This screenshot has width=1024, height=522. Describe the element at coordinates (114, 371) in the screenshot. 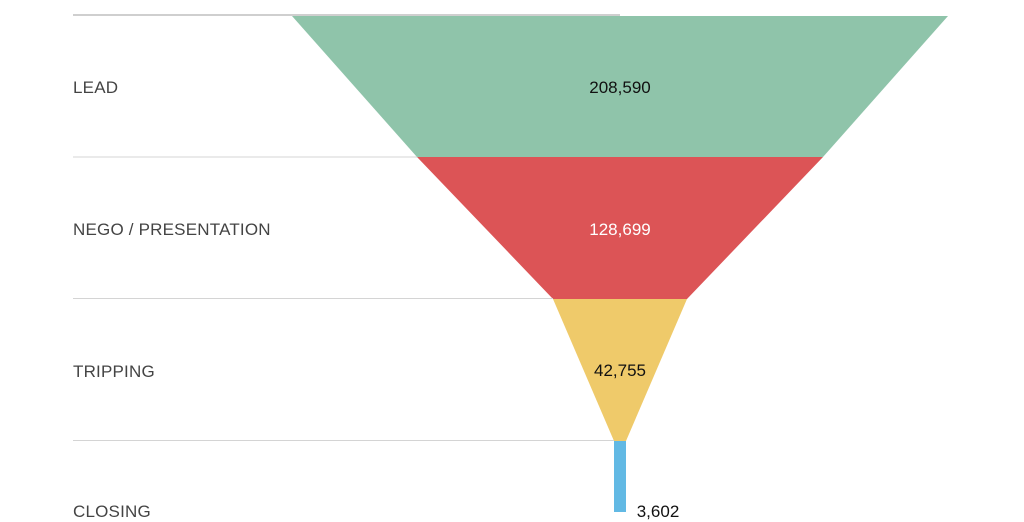

I see `stage-label-tripping: TRIPPING` at that location.